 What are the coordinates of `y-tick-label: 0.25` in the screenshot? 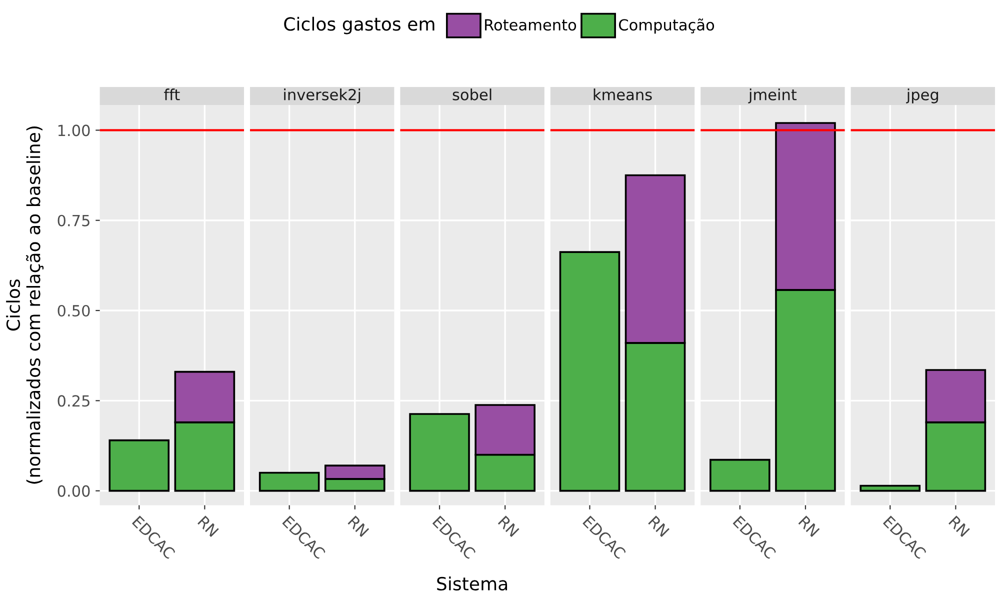 It's located at (74, 401).